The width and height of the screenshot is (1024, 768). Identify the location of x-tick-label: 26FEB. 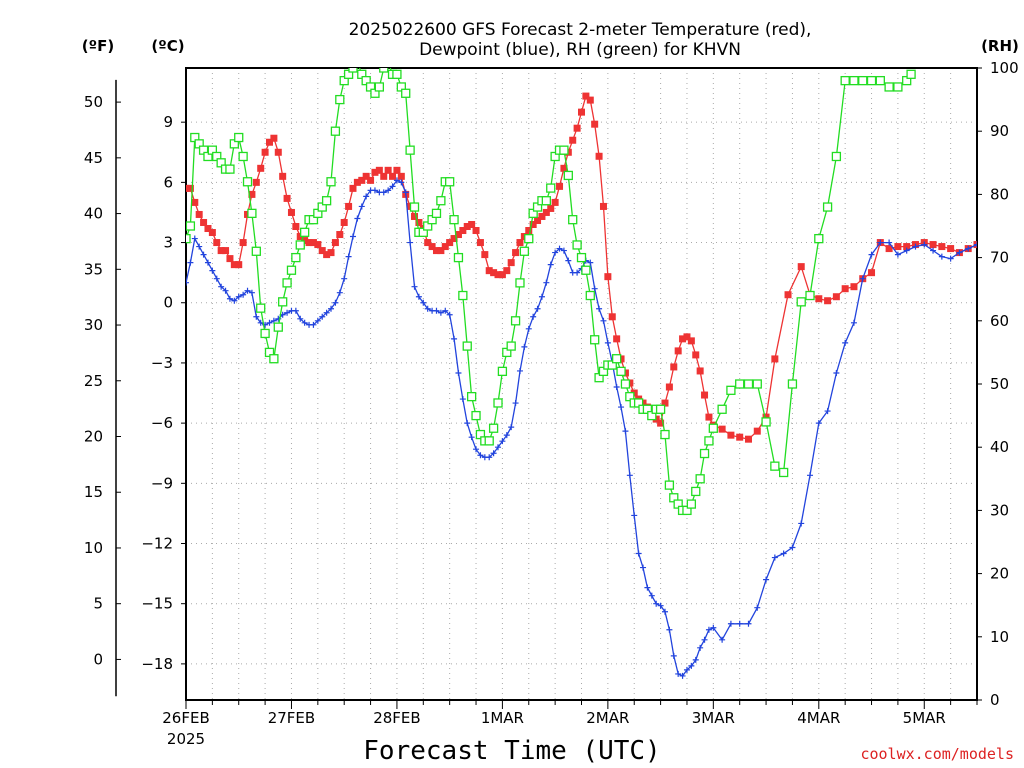
(185, 718).